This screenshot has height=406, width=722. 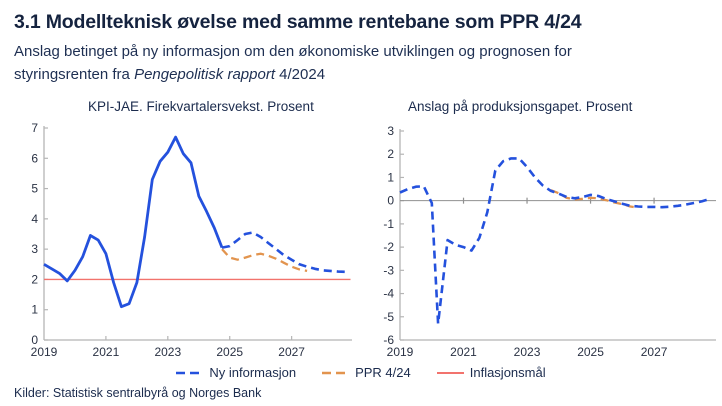 What do you see at coordinates (34, 128) in the screenshot?
I see `svg-text: 7` at bounding box center [34, 128].